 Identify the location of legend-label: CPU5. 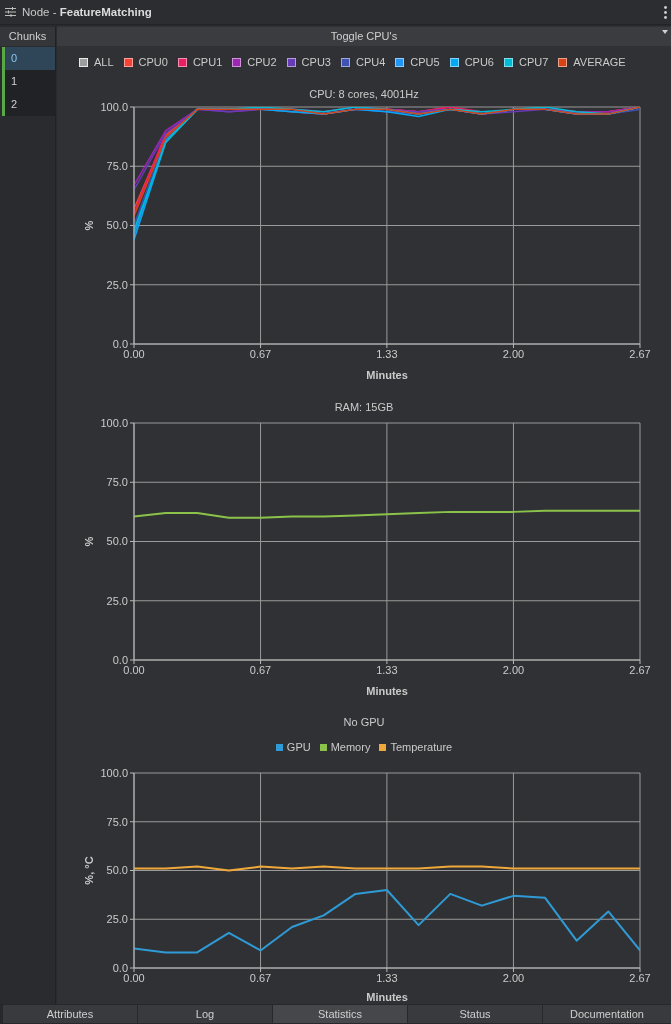
(425, 62).